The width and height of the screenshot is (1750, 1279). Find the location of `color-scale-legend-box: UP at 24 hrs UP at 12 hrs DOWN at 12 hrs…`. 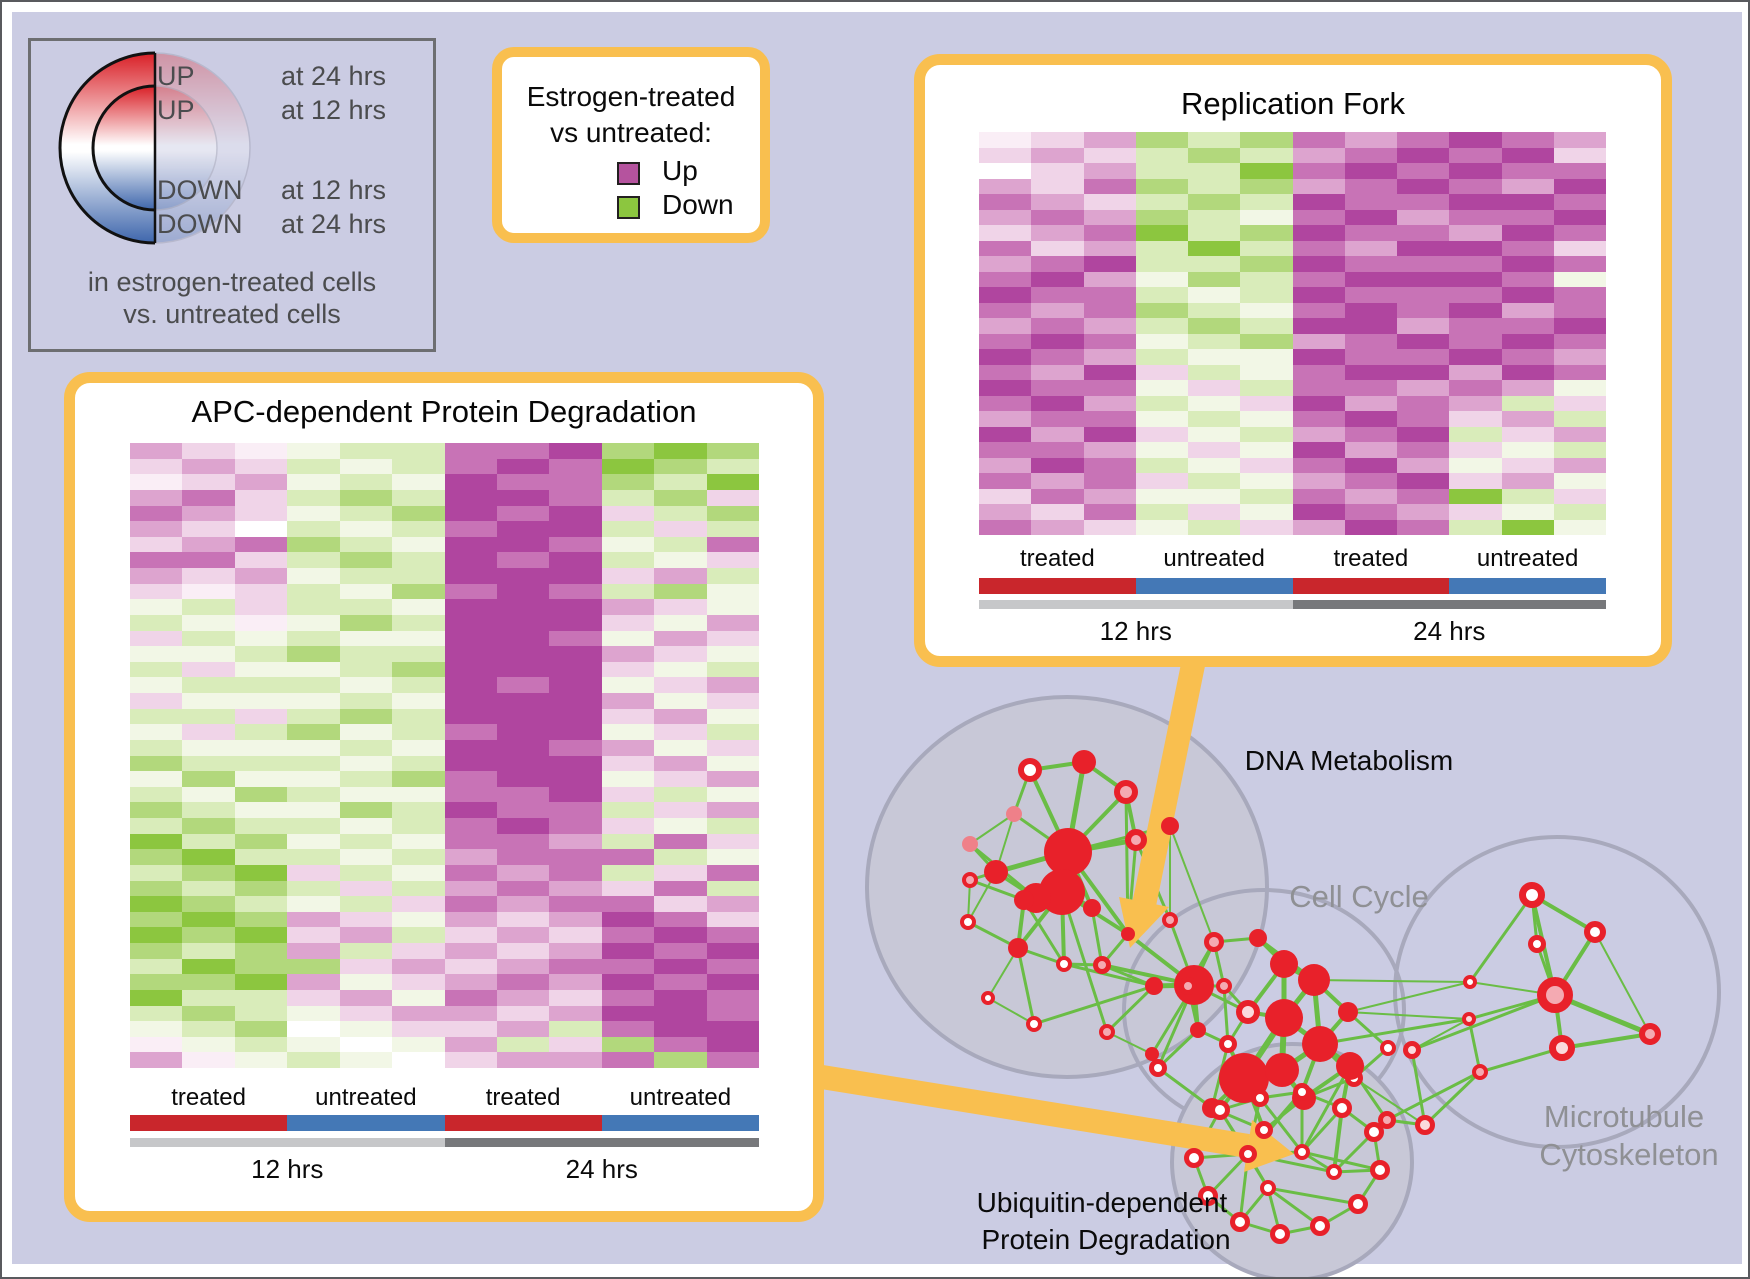

color-scale-legend-box: UP at 24 hrs UP at 12 hrs DOWN at 12 hrs… is located at coordinates (232, 195).